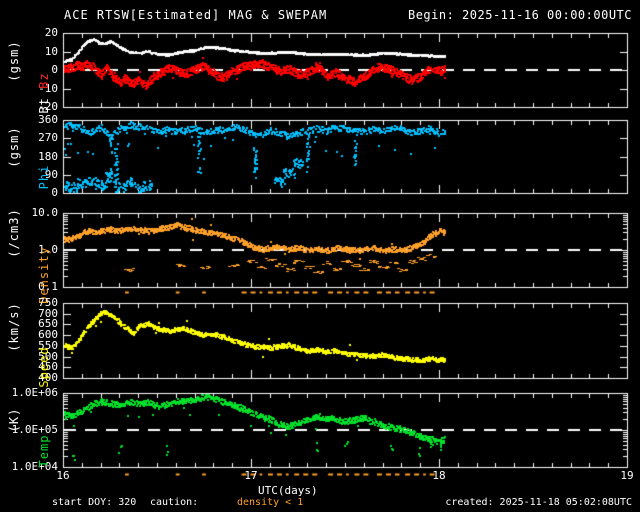  Describe the element at coordinates (48, 356) in the screenshot. I see `y-tick-label: 500` at that location.